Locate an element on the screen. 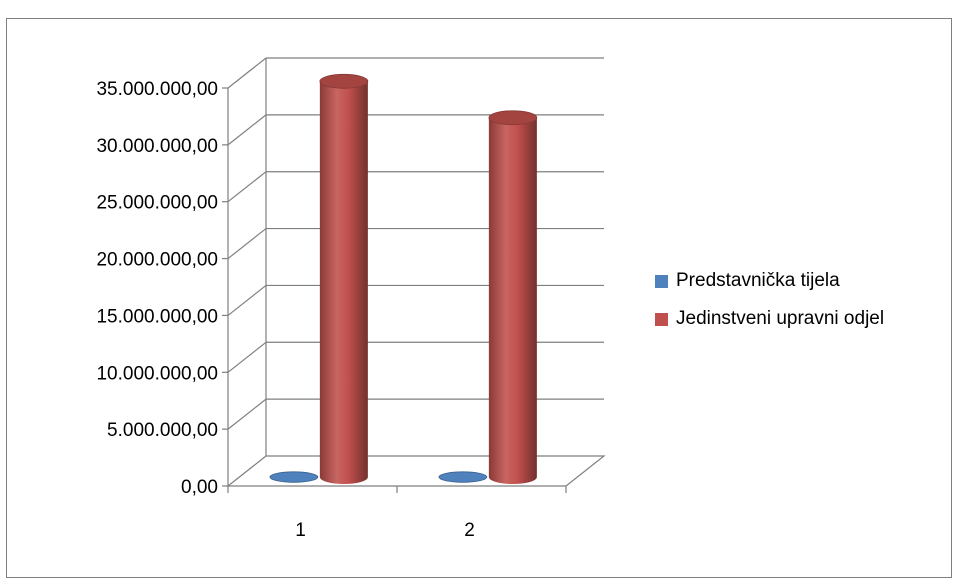 The image size is (958, 580). y-tick-label: 35.000.000,00 is located at coordinates (157, 89).